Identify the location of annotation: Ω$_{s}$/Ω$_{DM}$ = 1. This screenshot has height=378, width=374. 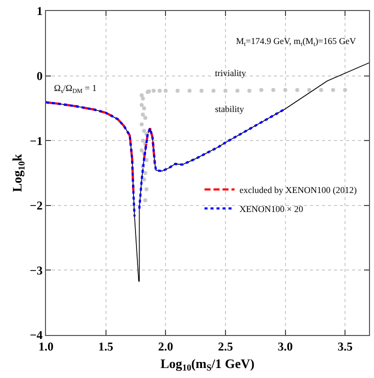
(75, 89).